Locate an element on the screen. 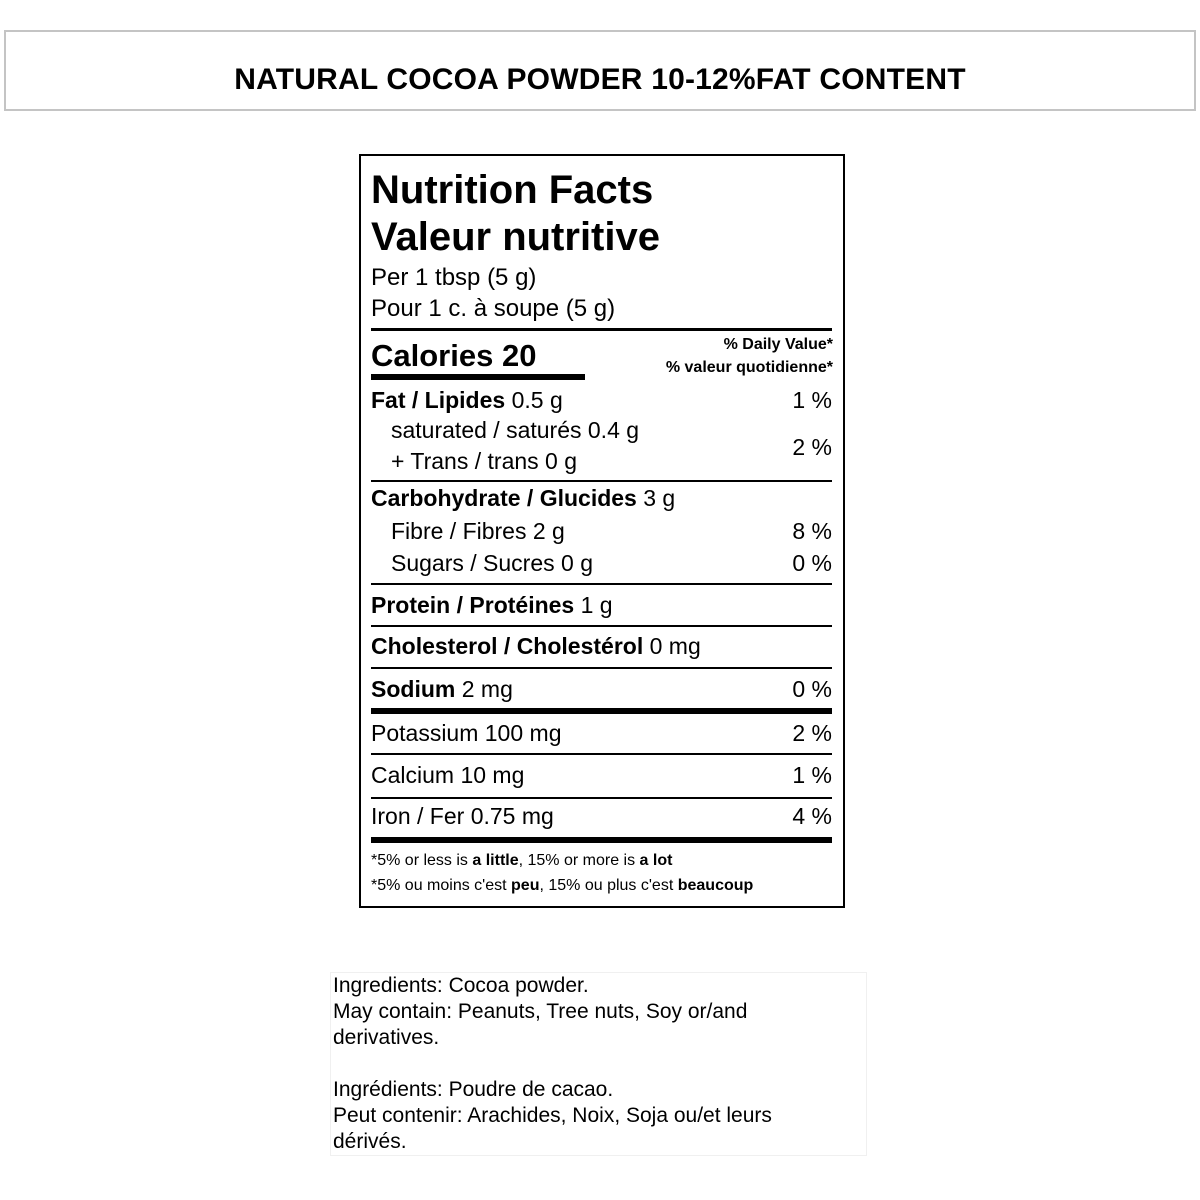  spacer is located at coordinates (598, 1064).